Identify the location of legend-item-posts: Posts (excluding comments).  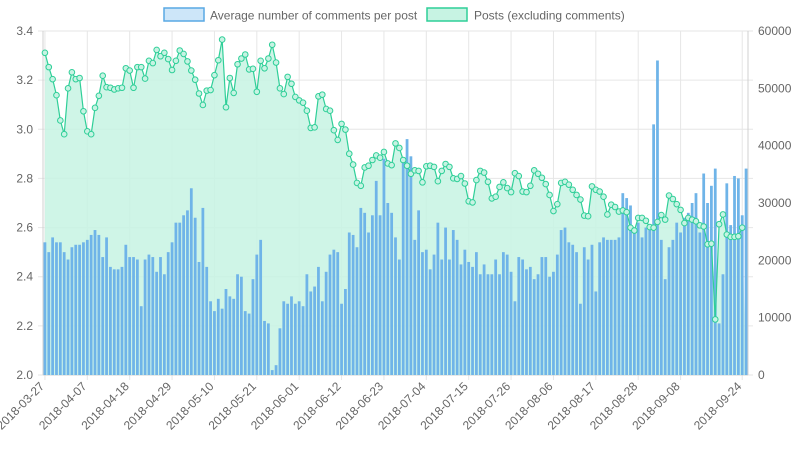
(525, 15).